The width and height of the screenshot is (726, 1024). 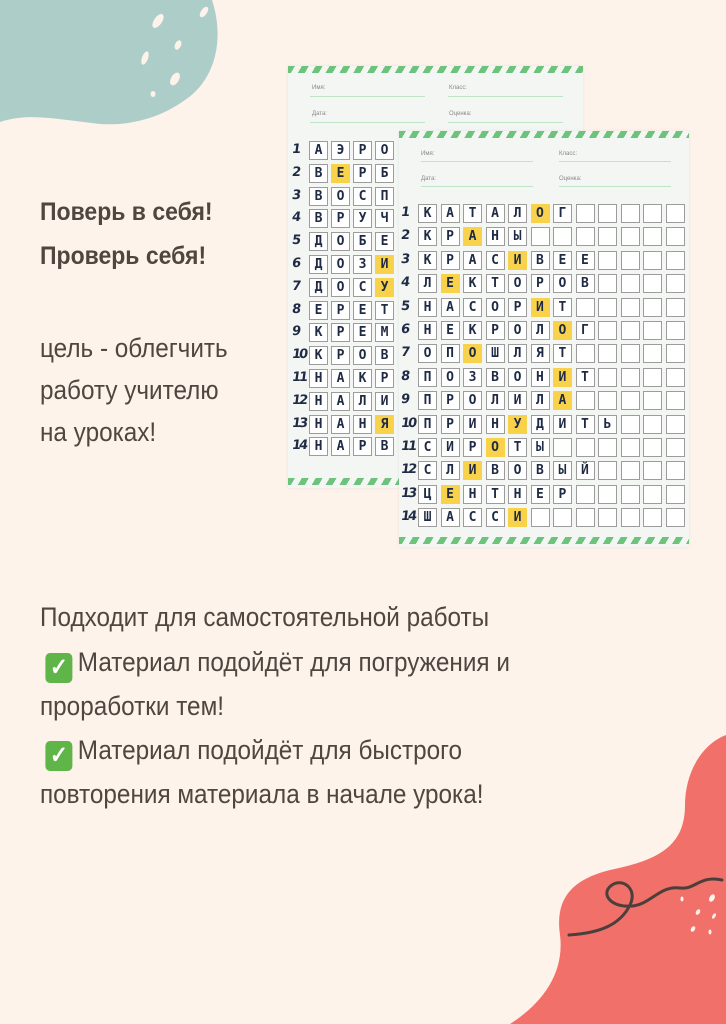 What do you see at coordinates (358, 356) in the screenshot?
I see `row-word: КРОВ` at bounding box center [358, 356].